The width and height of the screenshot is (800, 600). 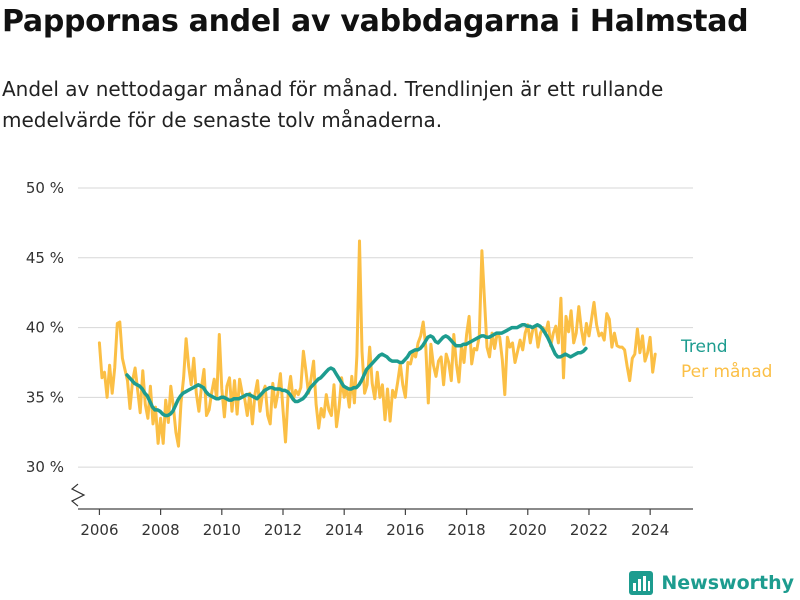 I want to click on y-axis-tick-labels: 30 % 35 % 40 % 45 % 50 %, so click(x=45, y=327).